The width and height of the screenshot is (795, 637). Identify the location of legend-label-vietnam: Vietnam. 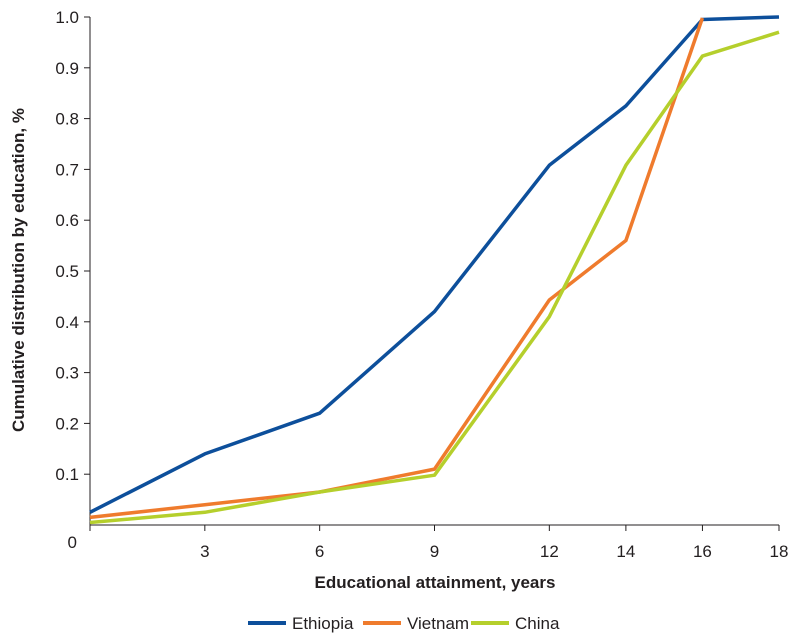
(438, 623).